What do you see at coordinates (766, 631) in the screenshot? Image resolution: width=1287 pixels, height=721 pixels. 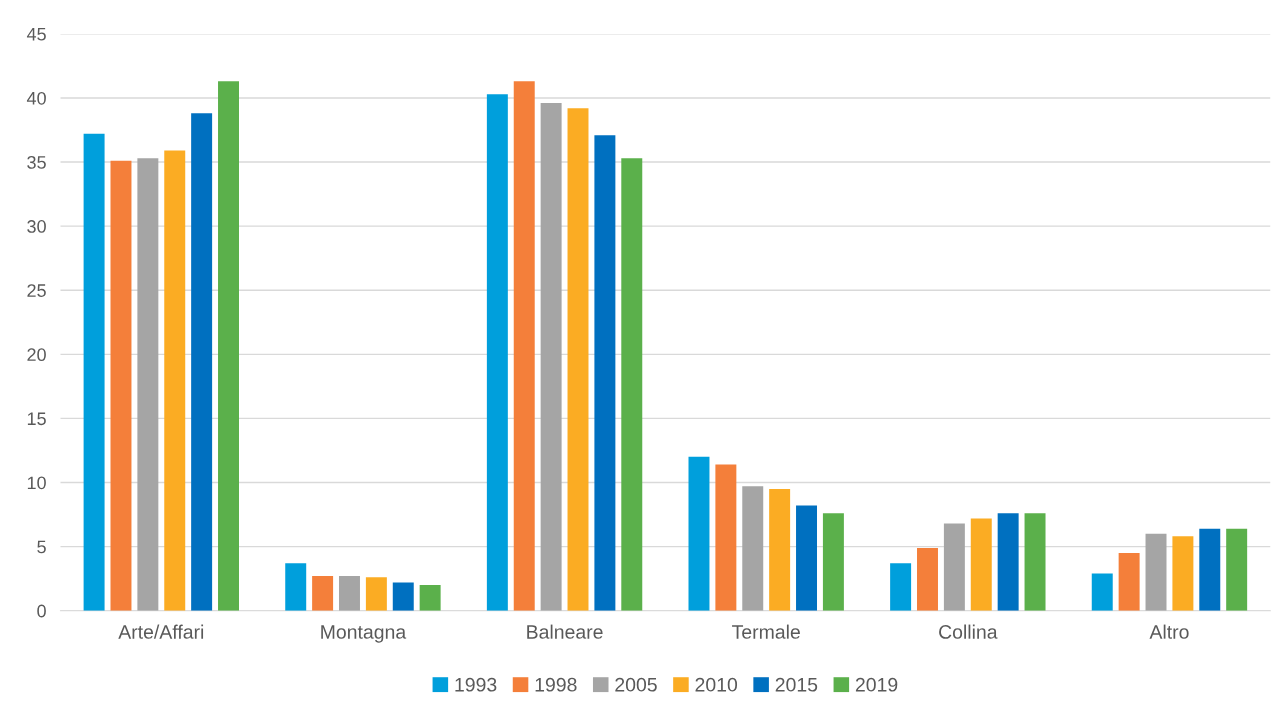 I see `x-tick-label: Termale` at bounding box center [766, 631].